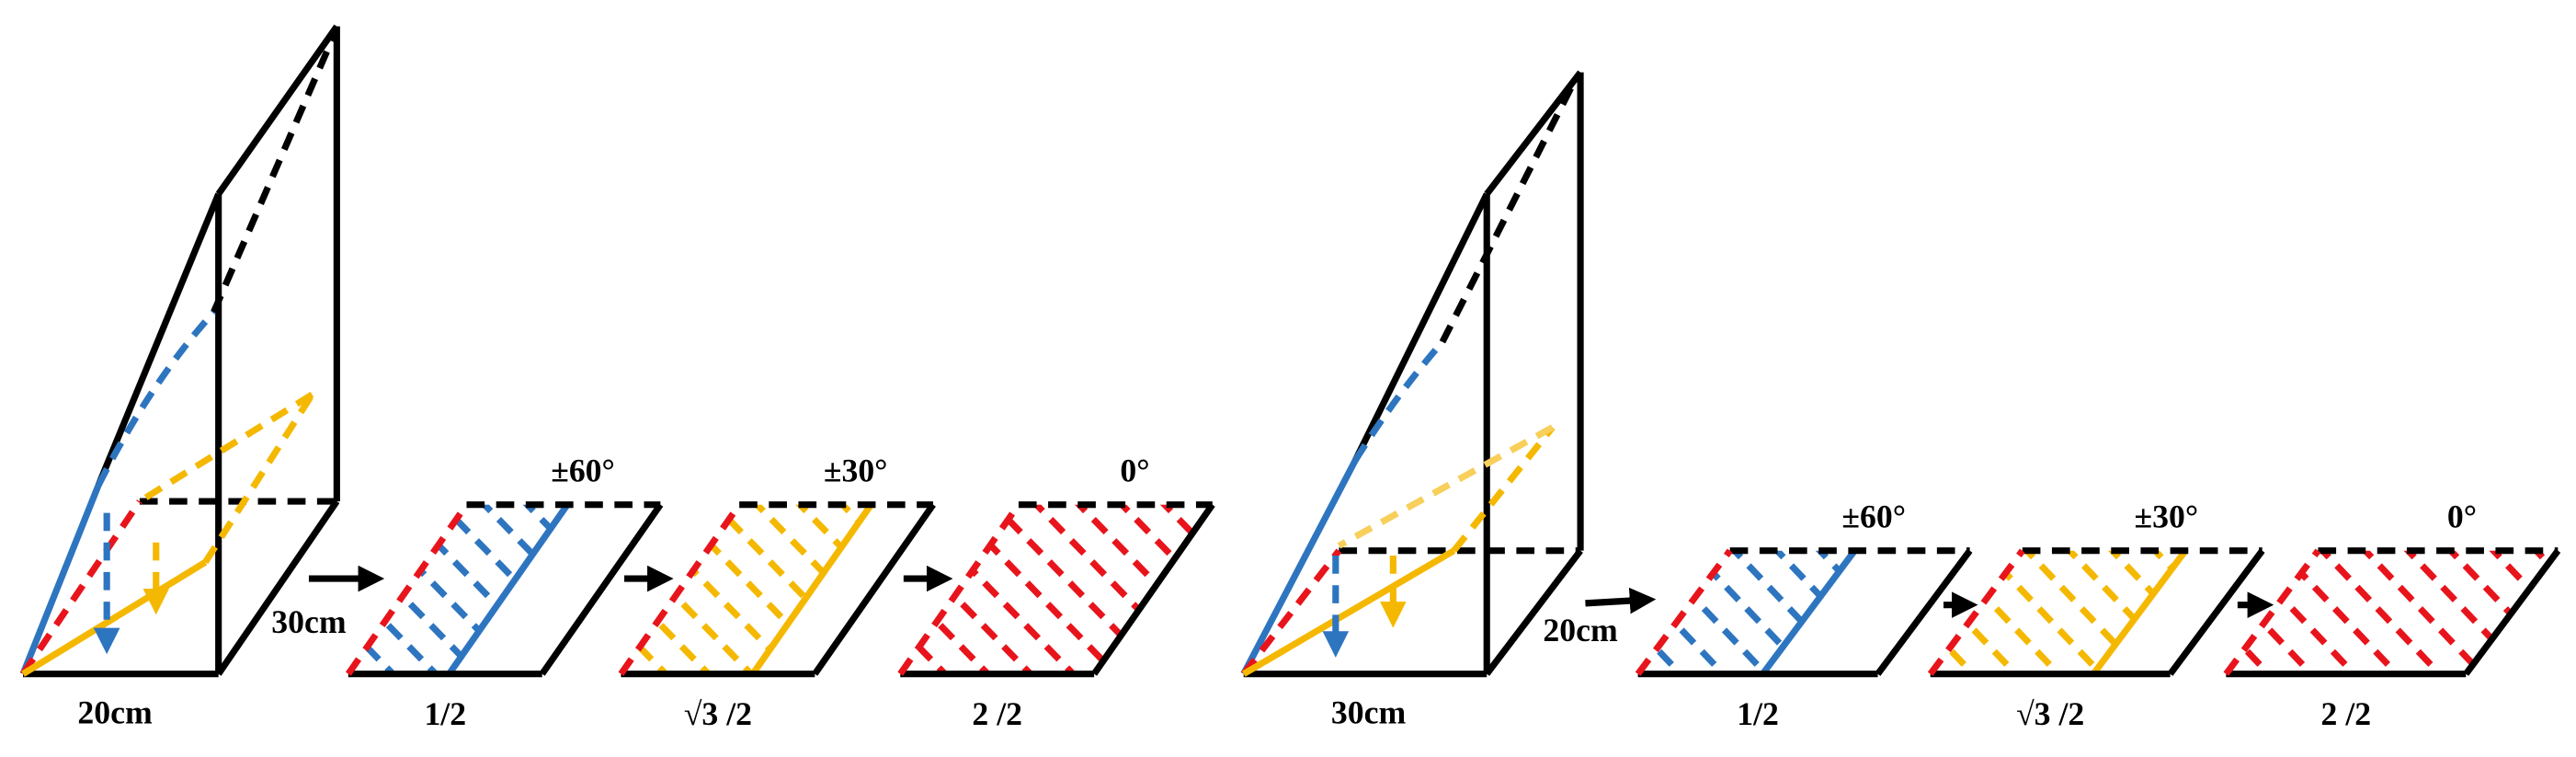  What do you see at coordinates (309, 621) in the screenshot?
I see `side-label: 30cm` at bounding box center [309, 621].